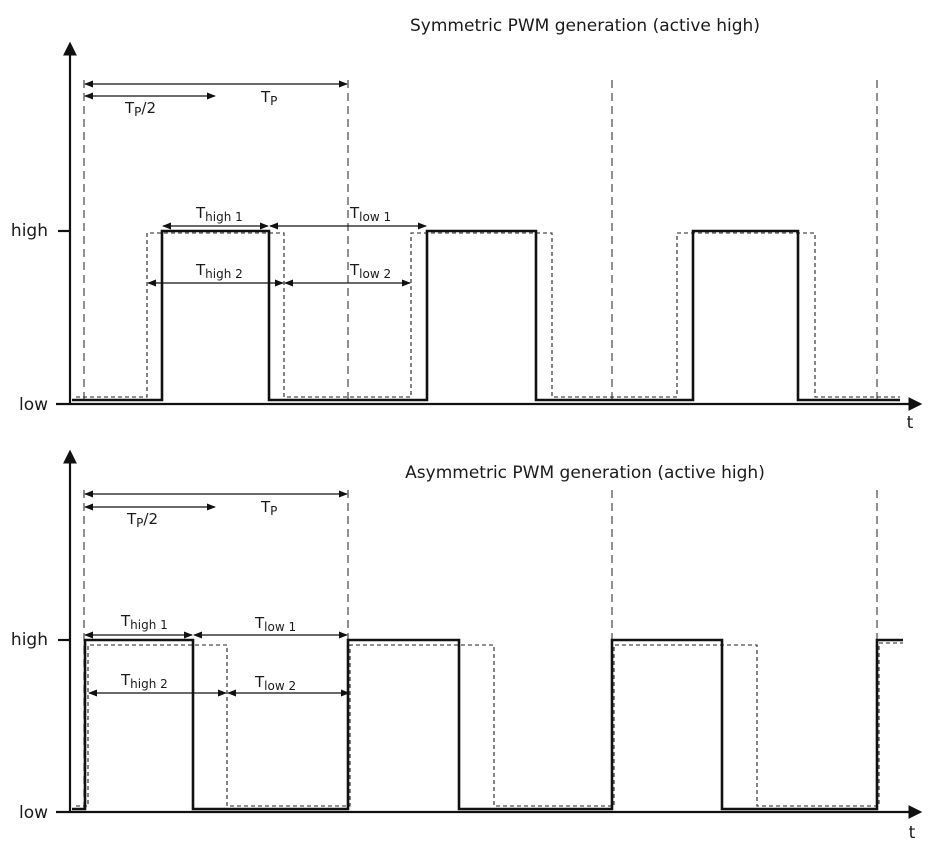  What do you see at coordinates (585, 473) in the screenshot?
I see `asymmetric-title: Asymmetric PWM generation (active high)` at bounding box center [585, 473].